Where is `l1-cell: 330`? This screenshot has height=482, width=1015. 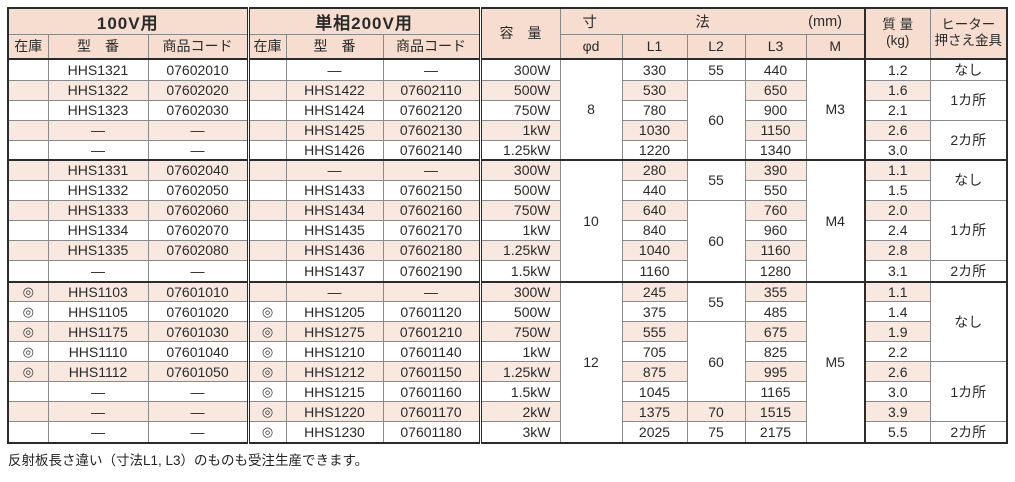 l1-cell: 330 is located at coordinates (654, 69).